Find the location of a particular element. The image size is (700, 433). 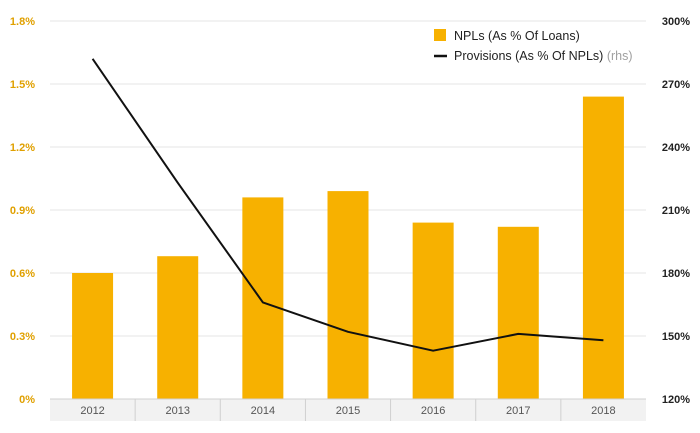

x-tick-label: 2015 is located at coordinates (348, 411).